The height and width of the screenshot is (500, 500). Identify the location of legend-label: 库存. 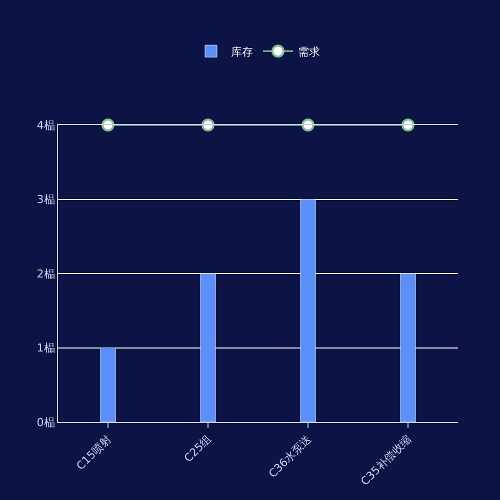
(242, 51).